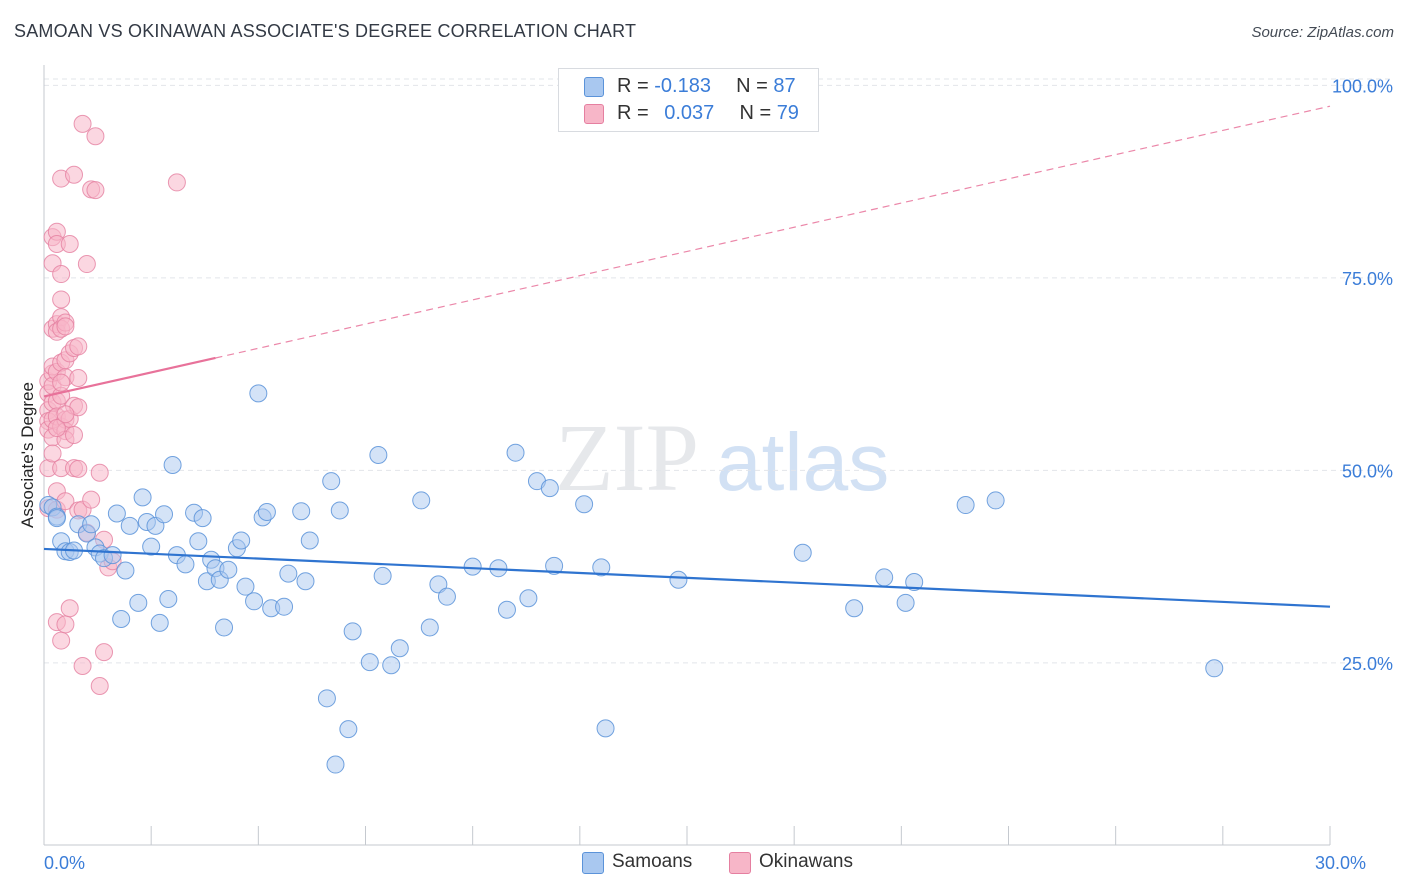 The image size is (1406, 892). What do you see at coordinates (652, 861) in the screenshot?
I see `samoans-legend-label: Samoans` at bounding box center [652, 861].